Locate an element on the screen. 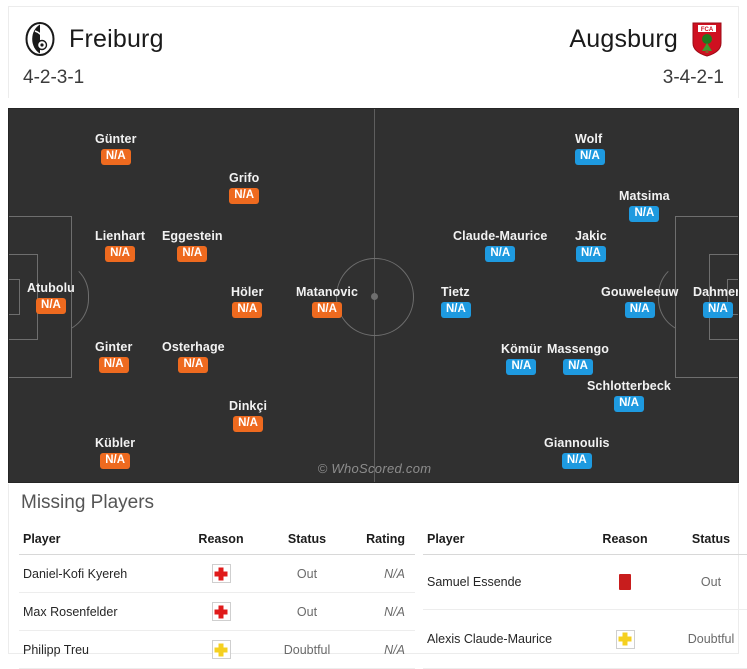  player-name: Atubolu is located at coordinates (51, 288).